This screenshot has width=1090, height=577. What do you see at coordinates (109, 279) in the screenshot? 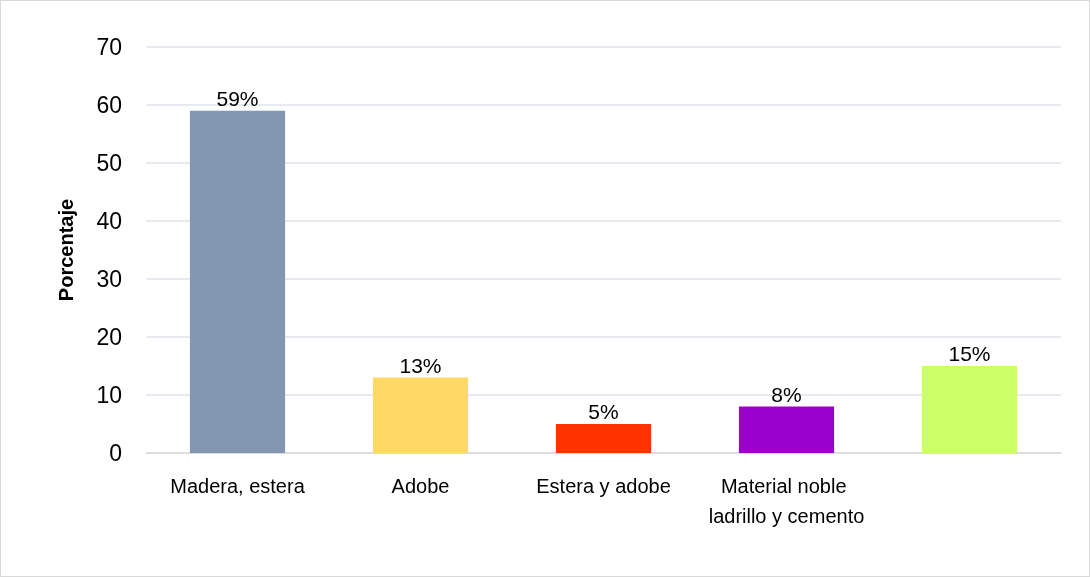
I see `y-tick-label: 30` at bounding box center [109, 279].